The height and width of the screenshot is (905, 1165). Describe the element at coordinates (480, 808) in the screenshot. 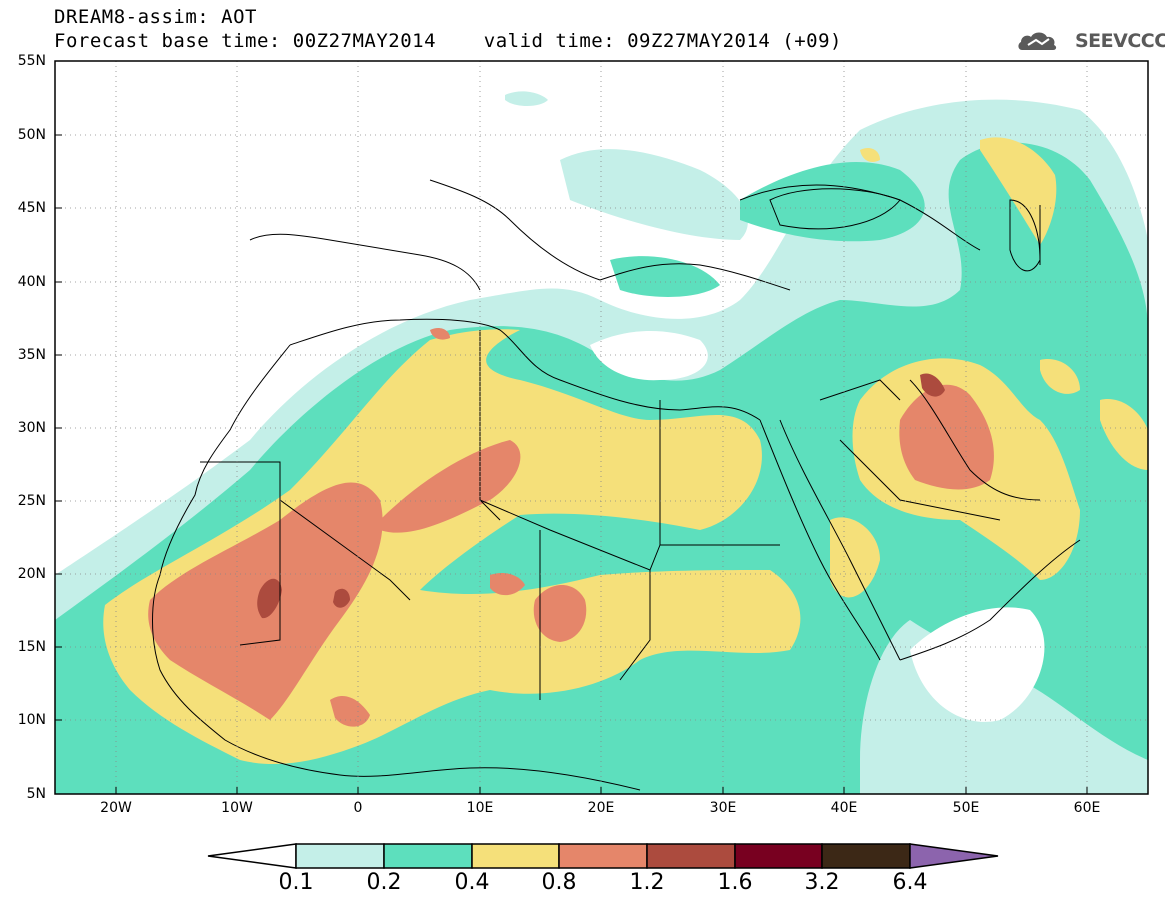

I see `lon-label: 10E` at that location.